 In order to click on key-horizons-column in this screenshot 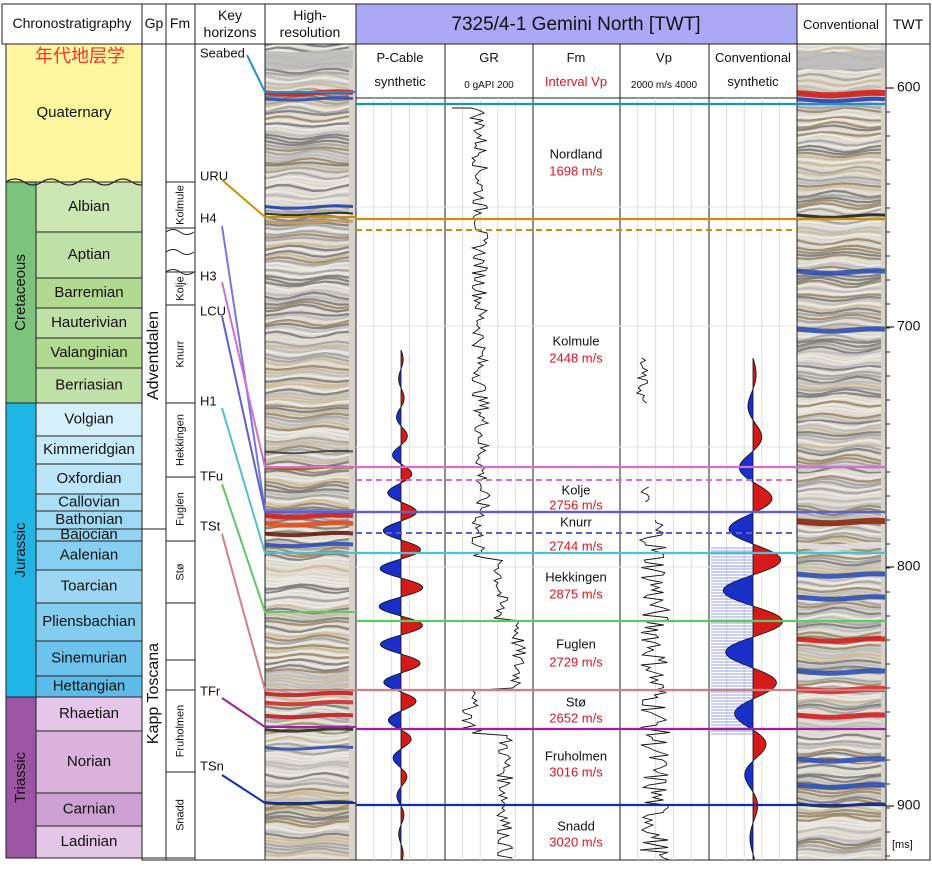, I will do `click(230, 452)`.